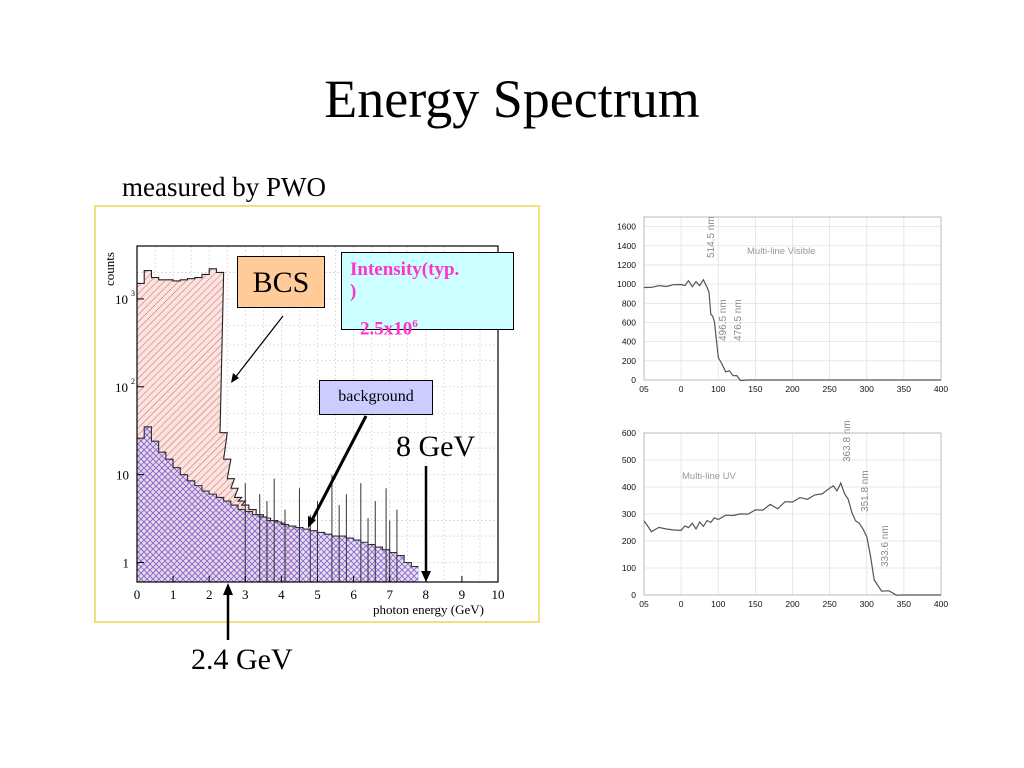  I want to click on histogram-area-background, so click(278, 504).